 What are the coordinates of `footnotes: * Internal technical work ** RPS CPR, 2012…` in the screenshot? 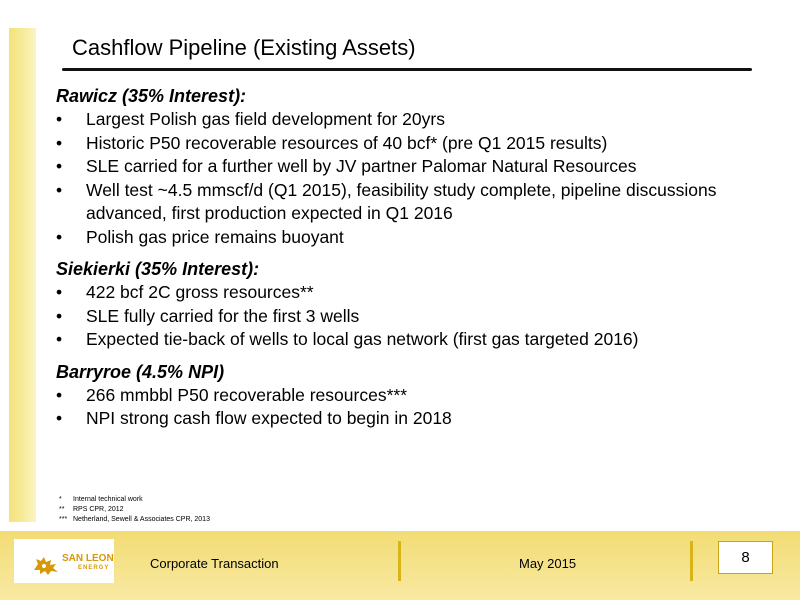 It's located at (134, 510).